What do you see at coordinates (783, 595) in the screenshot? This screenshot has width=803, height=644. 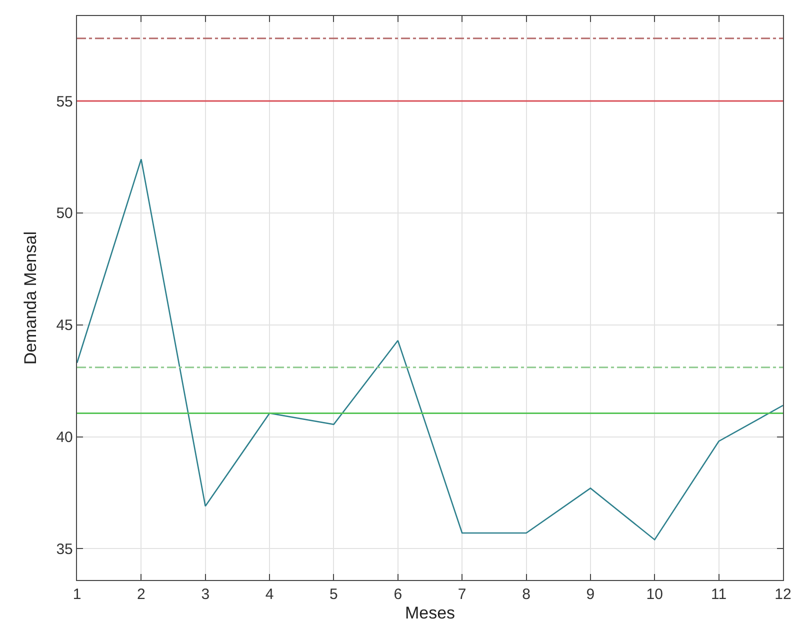 I see `x-tick-label: 12` at bounding box center [783, 595].